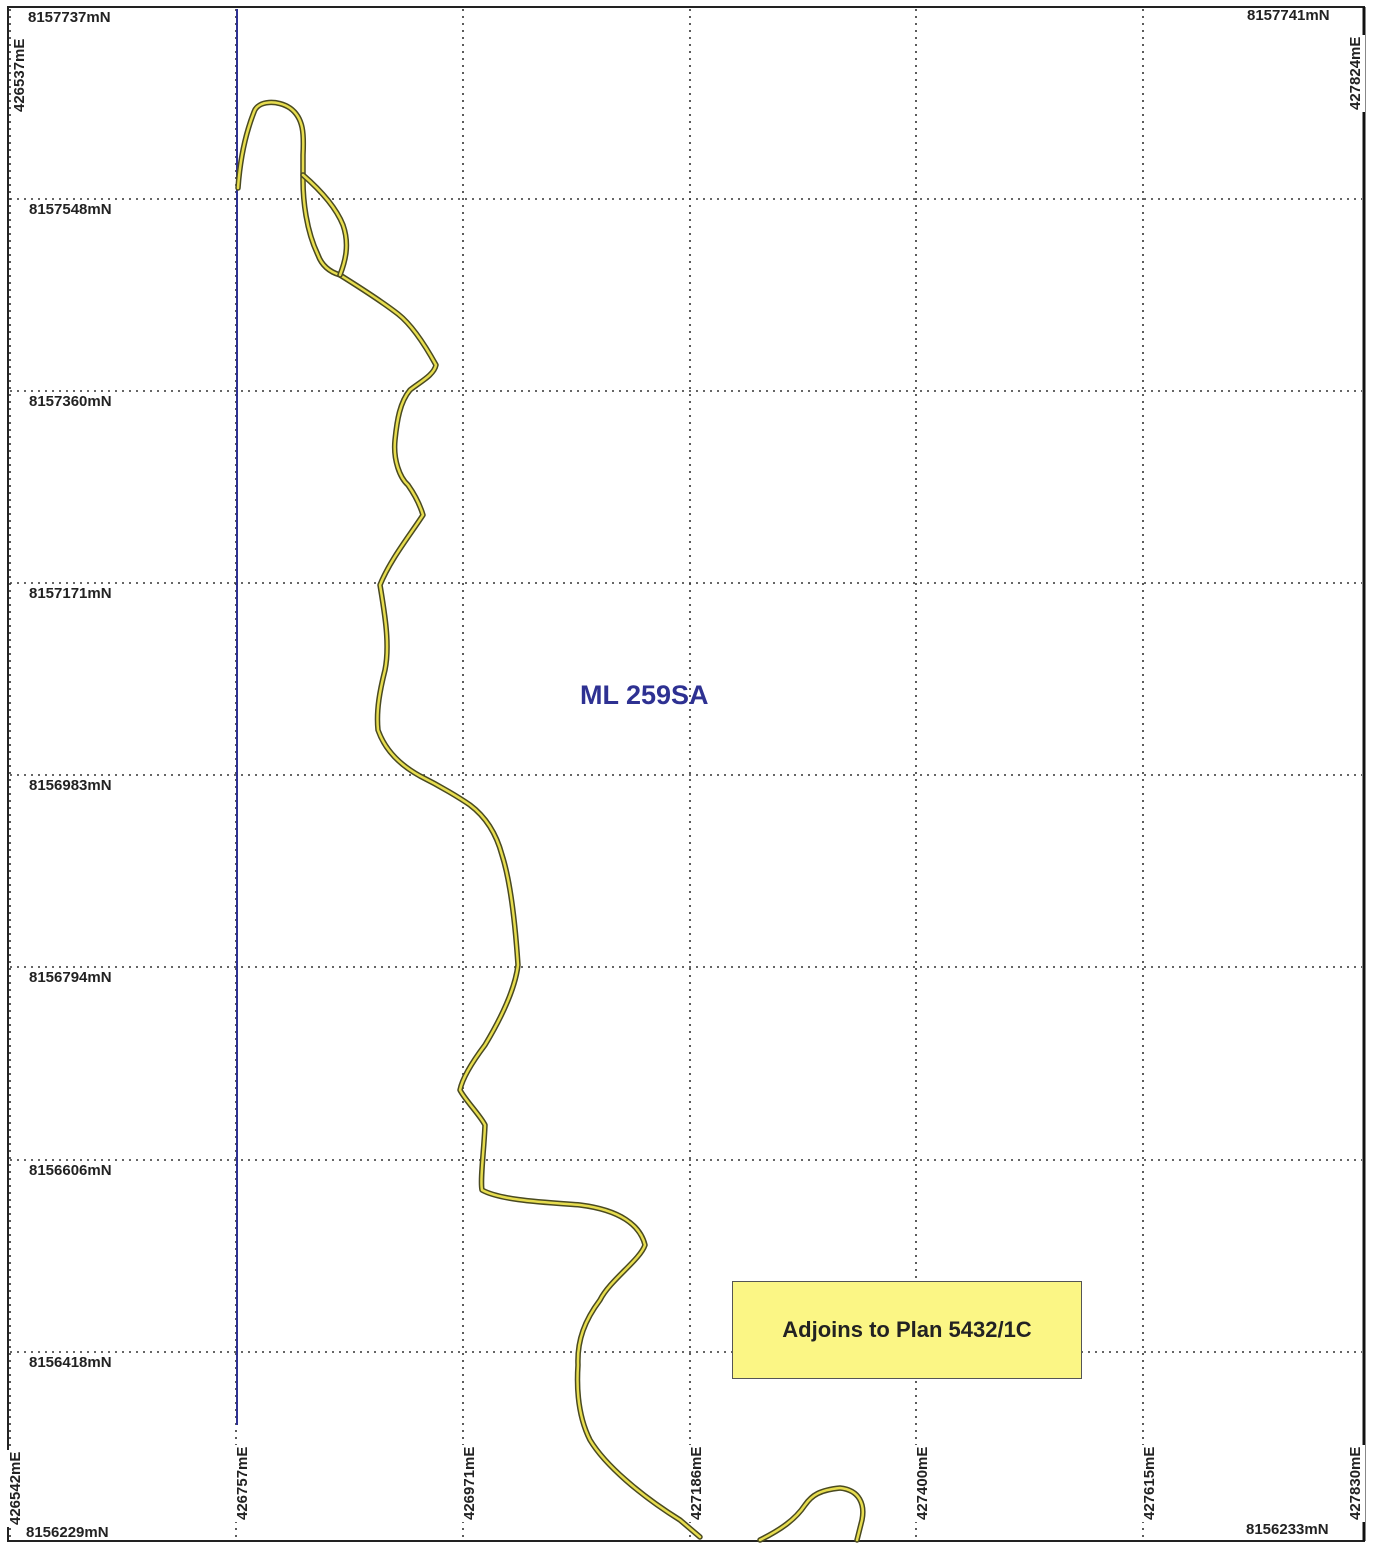 Image resolution: width=1378 pixels, height=1544 pixels. I want to click on northing-top-left: 8157737mN, so click(69, 17).